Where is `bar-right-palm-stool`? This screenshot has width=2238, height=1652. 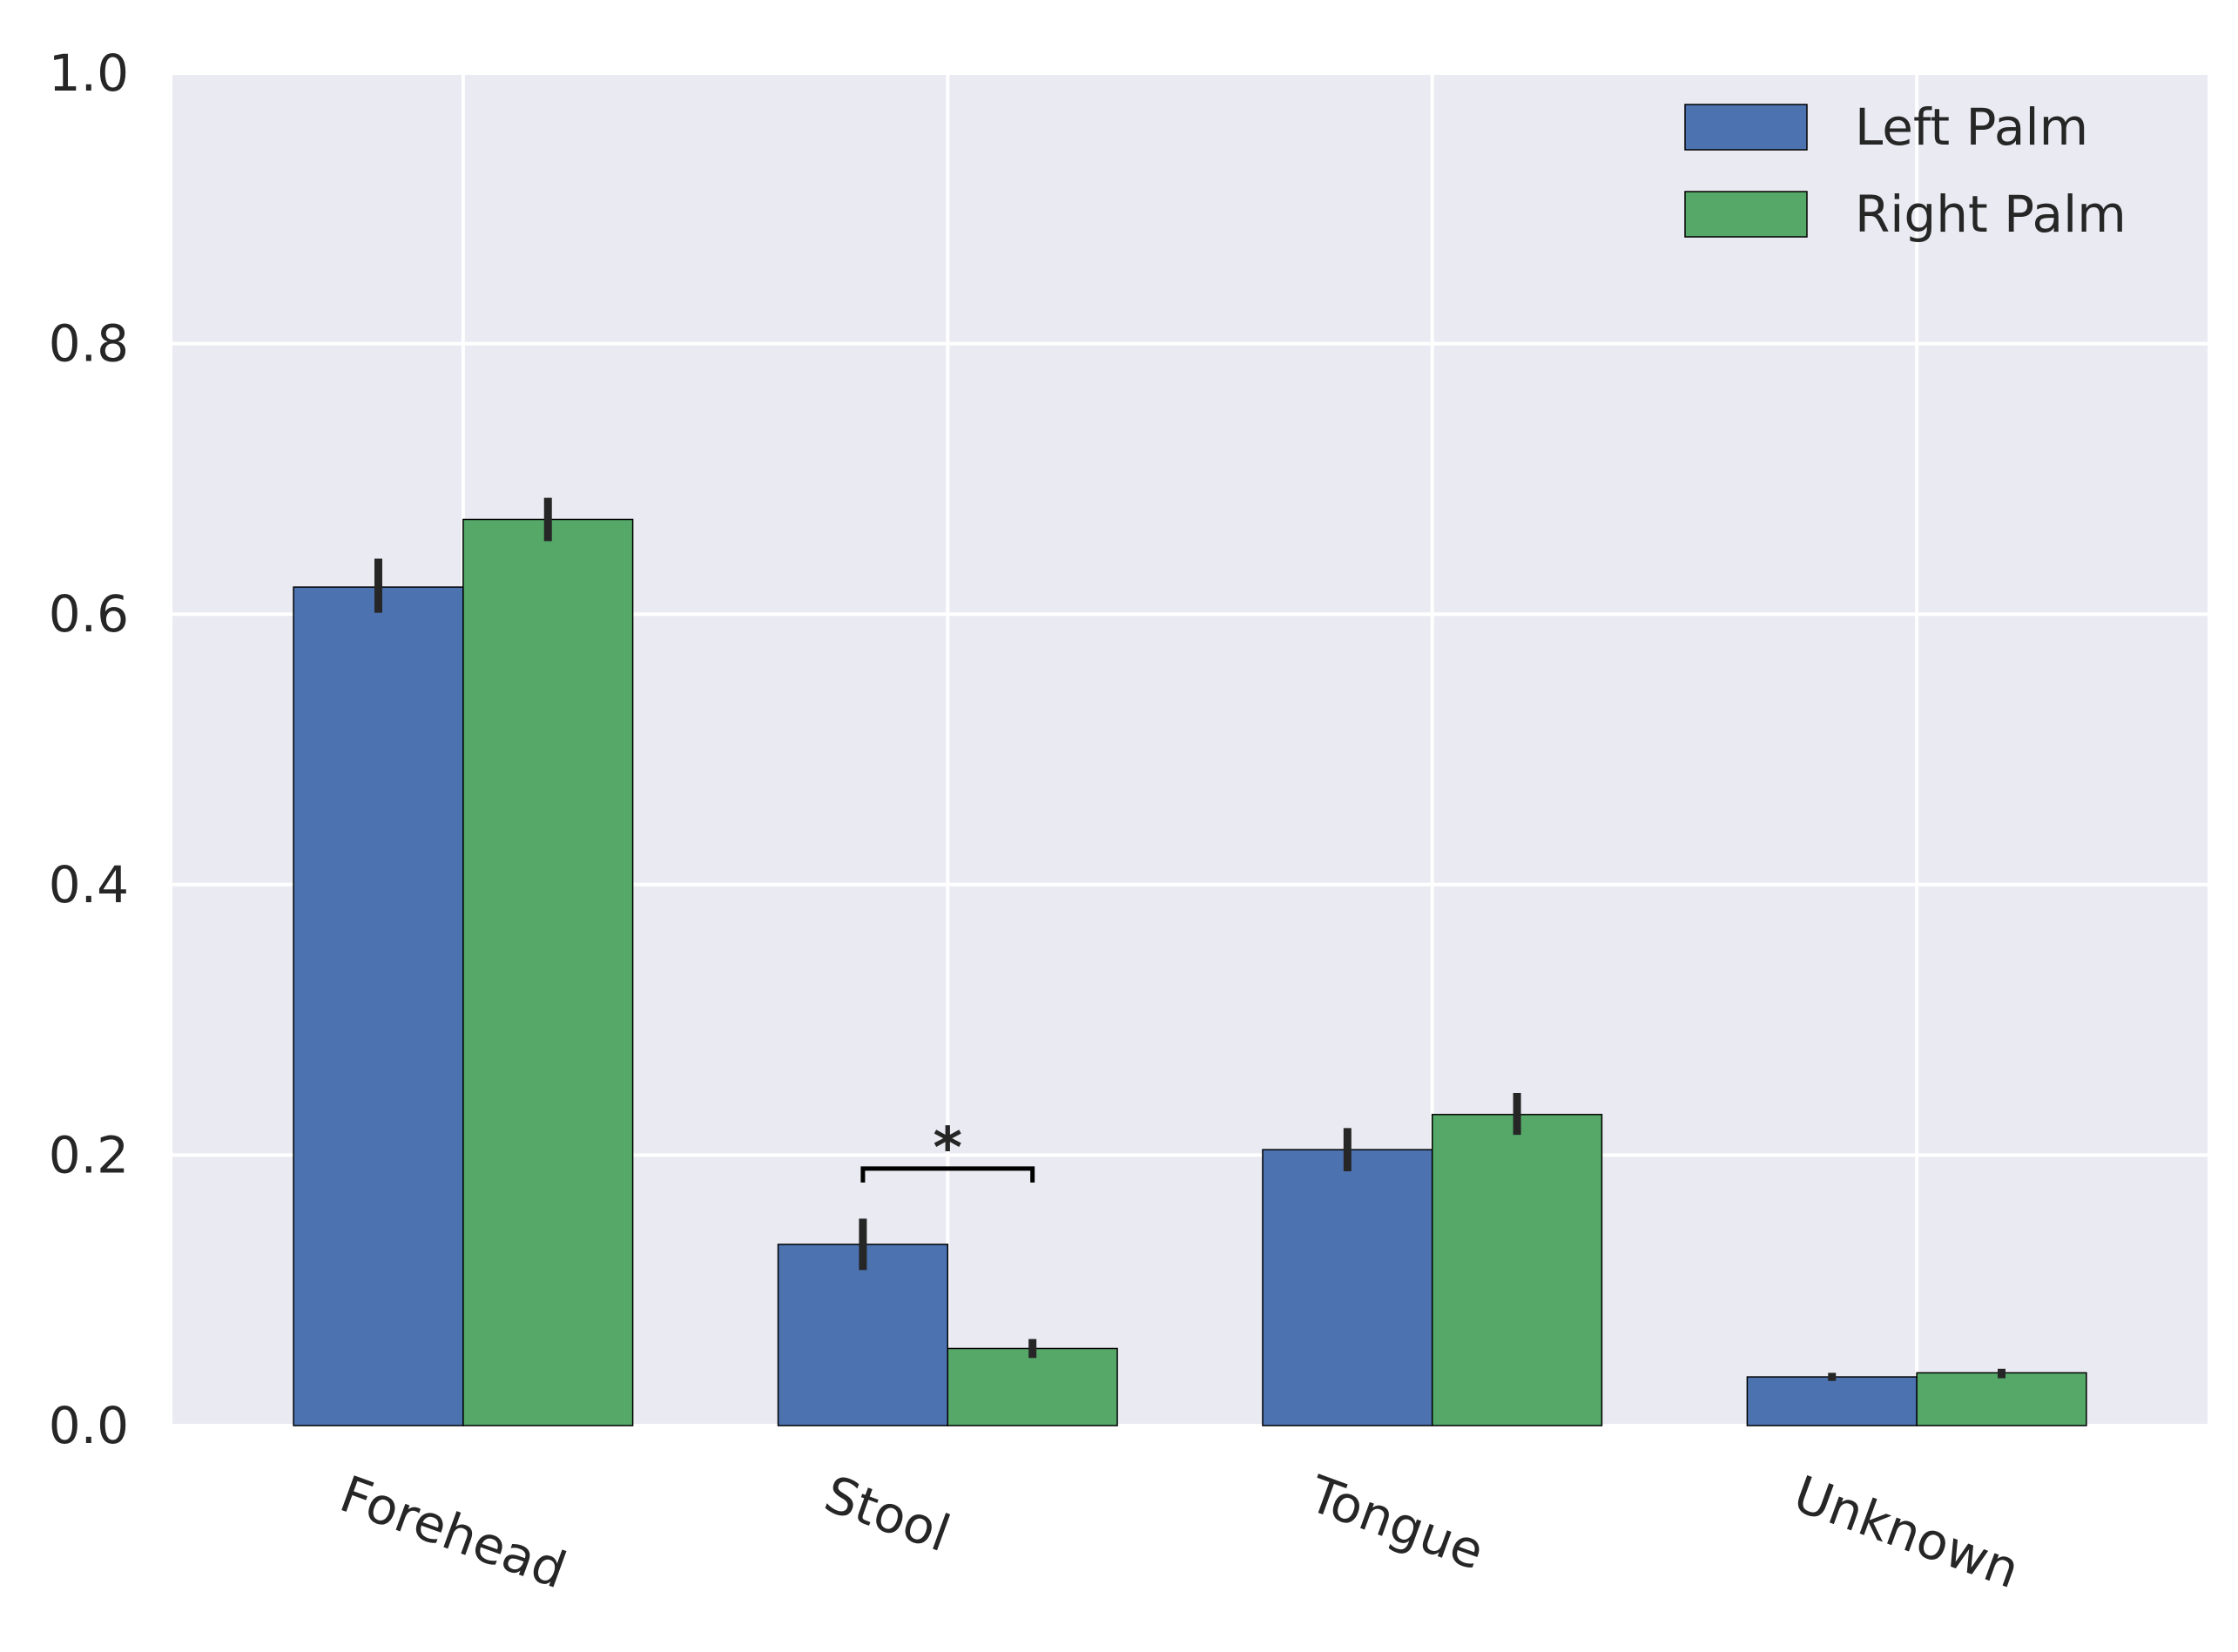
bar-right-palm-stool is located at coordinates (1032, 1386).